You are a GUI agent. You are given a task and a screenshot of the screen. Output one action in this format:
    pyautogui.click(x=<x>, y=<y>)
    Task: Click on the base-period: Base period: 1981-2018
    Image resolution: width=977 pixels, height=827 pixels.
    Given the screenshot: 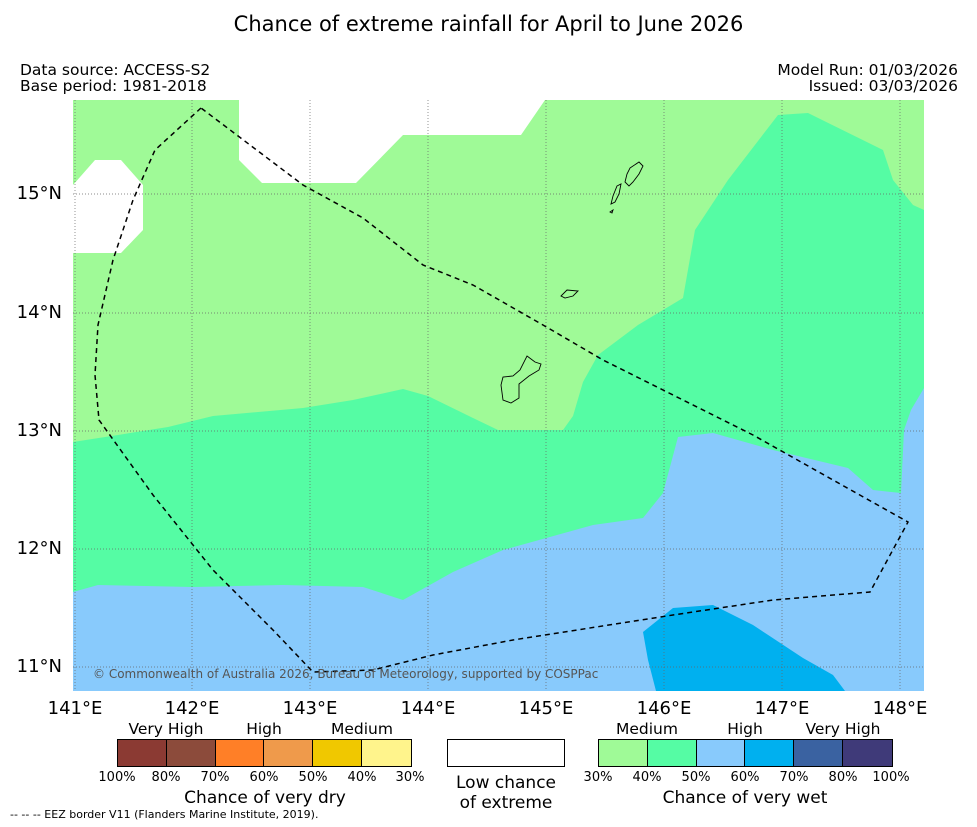 What is the action you would take?
    pyautogui.click(x=113, y=86)
    